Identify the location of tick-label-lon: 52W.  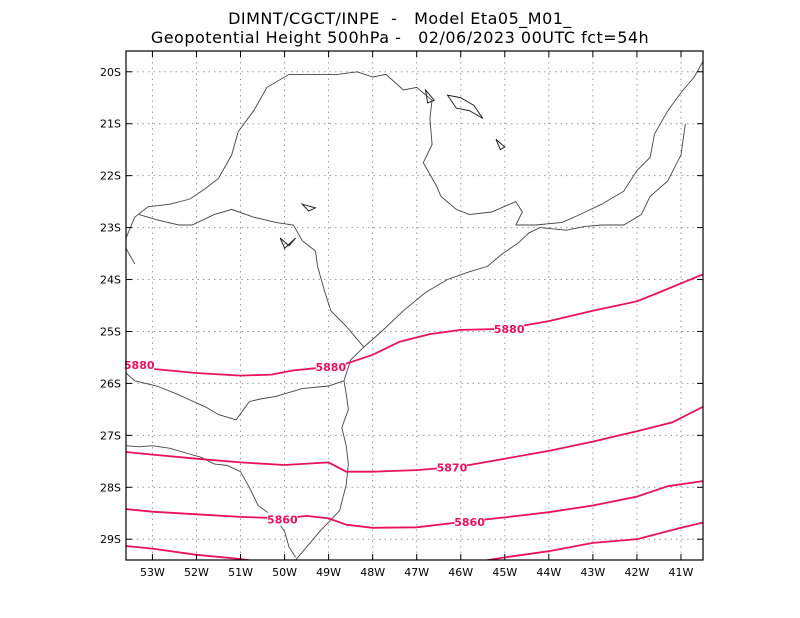
(196, 572).